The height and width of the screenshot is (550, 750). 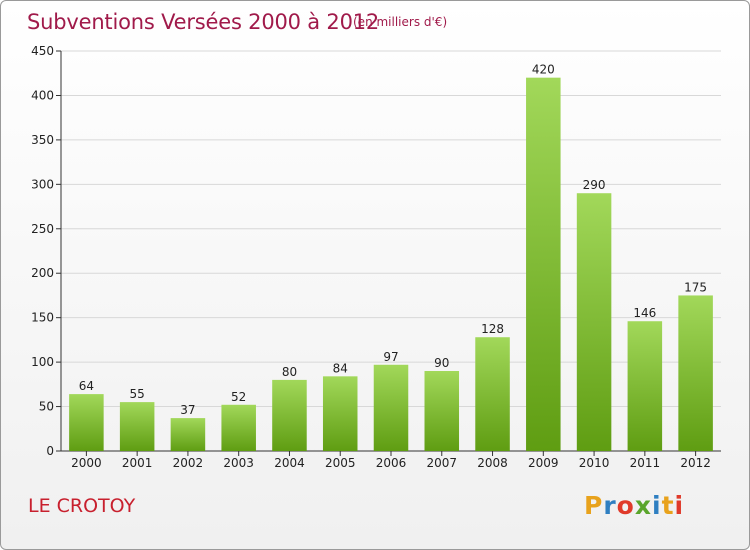 I want to click on logo-letter: P, so click(x=594, y=505).